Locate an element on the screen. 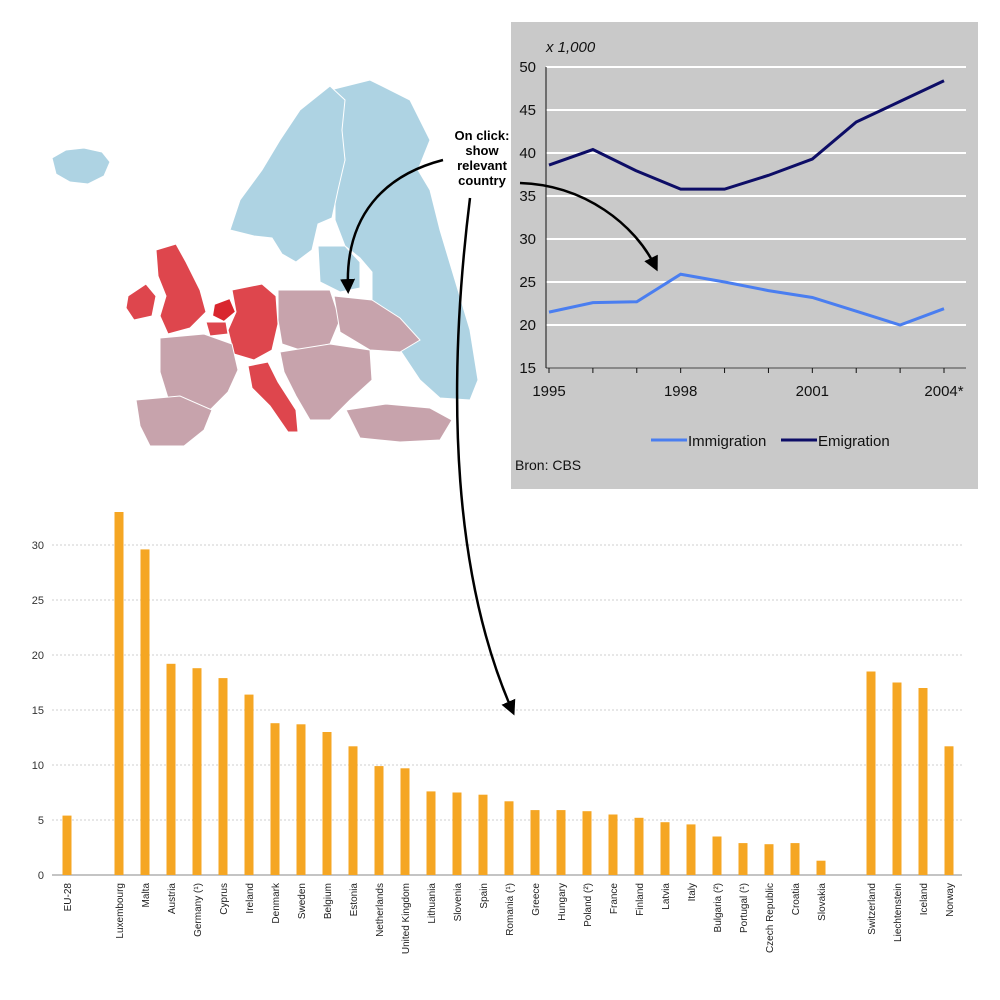 This screenshot has width=1000, height=1000. x-tick-label: 2004* is located at coordinates (943, 391).